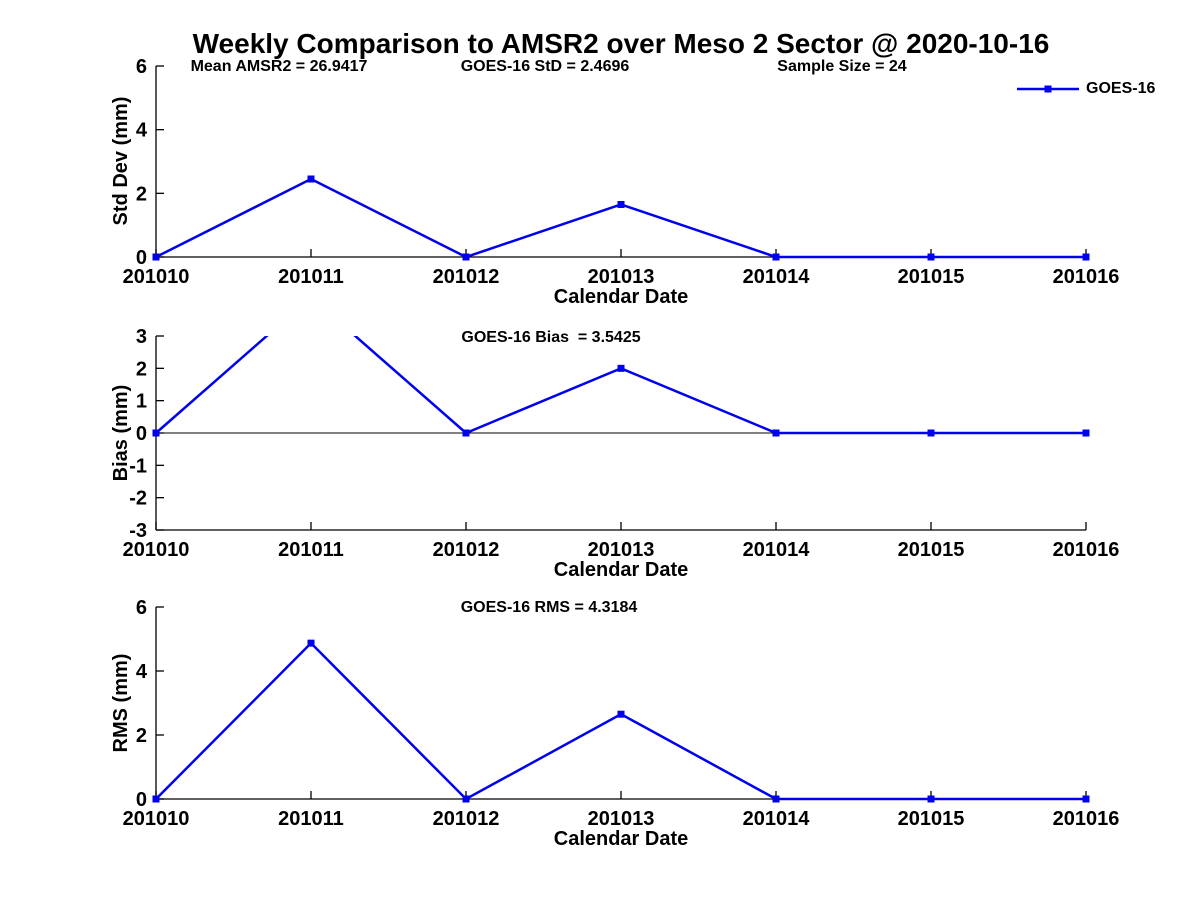 This screenshot has height=900, width=1200. I want to click on y-tick-label: -3, so click(138, 531).